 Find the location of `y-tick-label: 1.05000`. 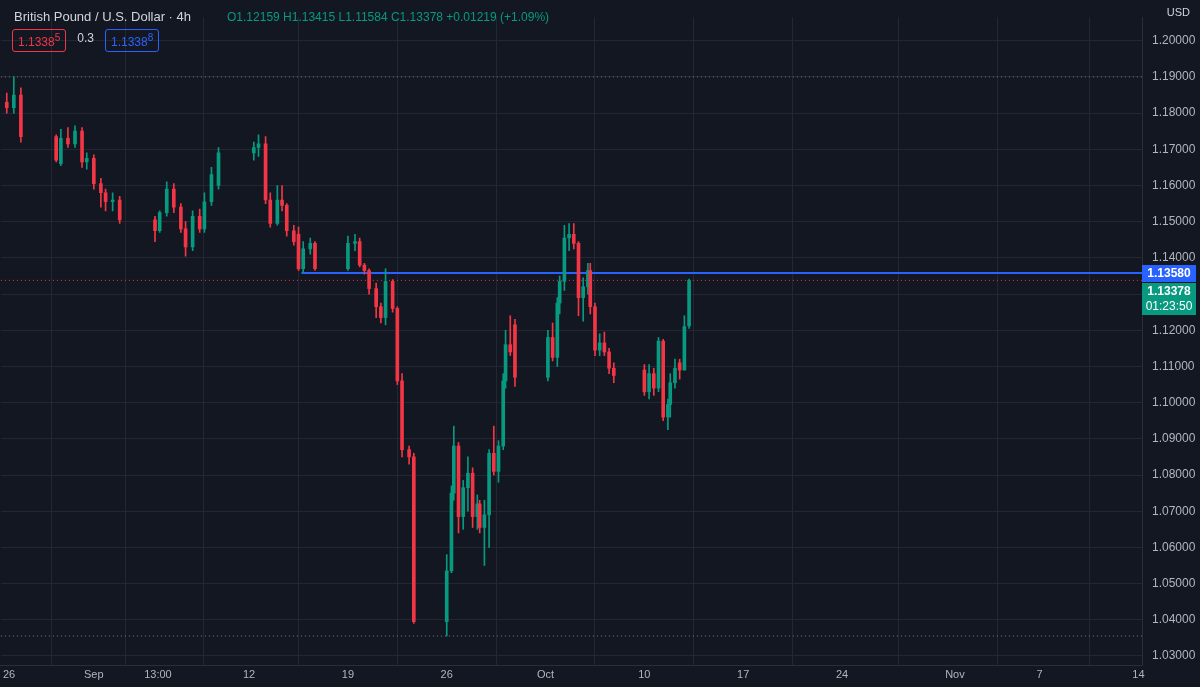

y-tick-label: 1.05000 is located at coordinates (1174, 582).